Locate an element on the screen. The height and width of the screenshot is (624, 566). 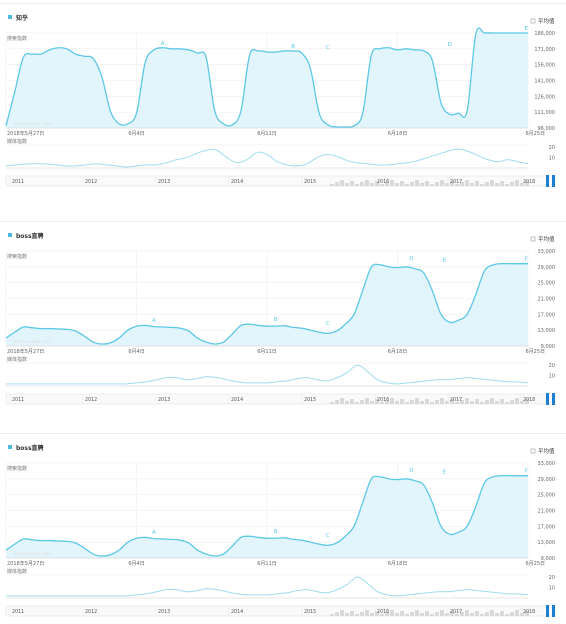
y-tick-label: 111,000 is located at coordinates (544, 113).